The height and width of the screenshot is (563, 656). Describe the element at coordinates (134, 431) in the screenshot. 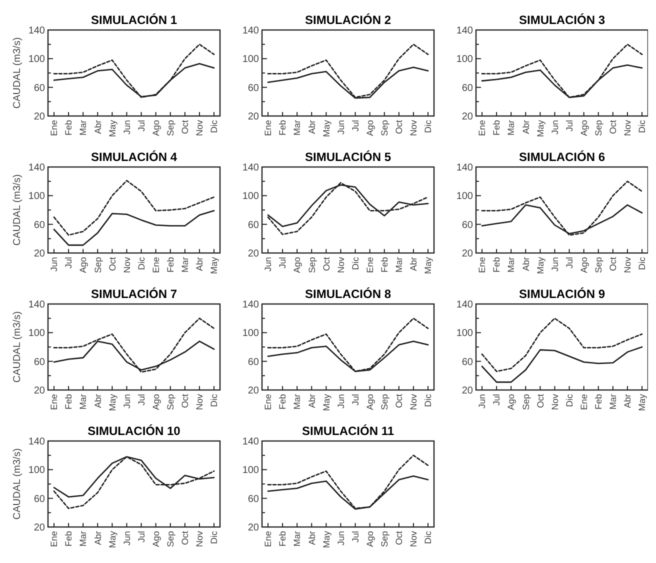

I see `chart-title: SIMULACIÓN 10` at that location.